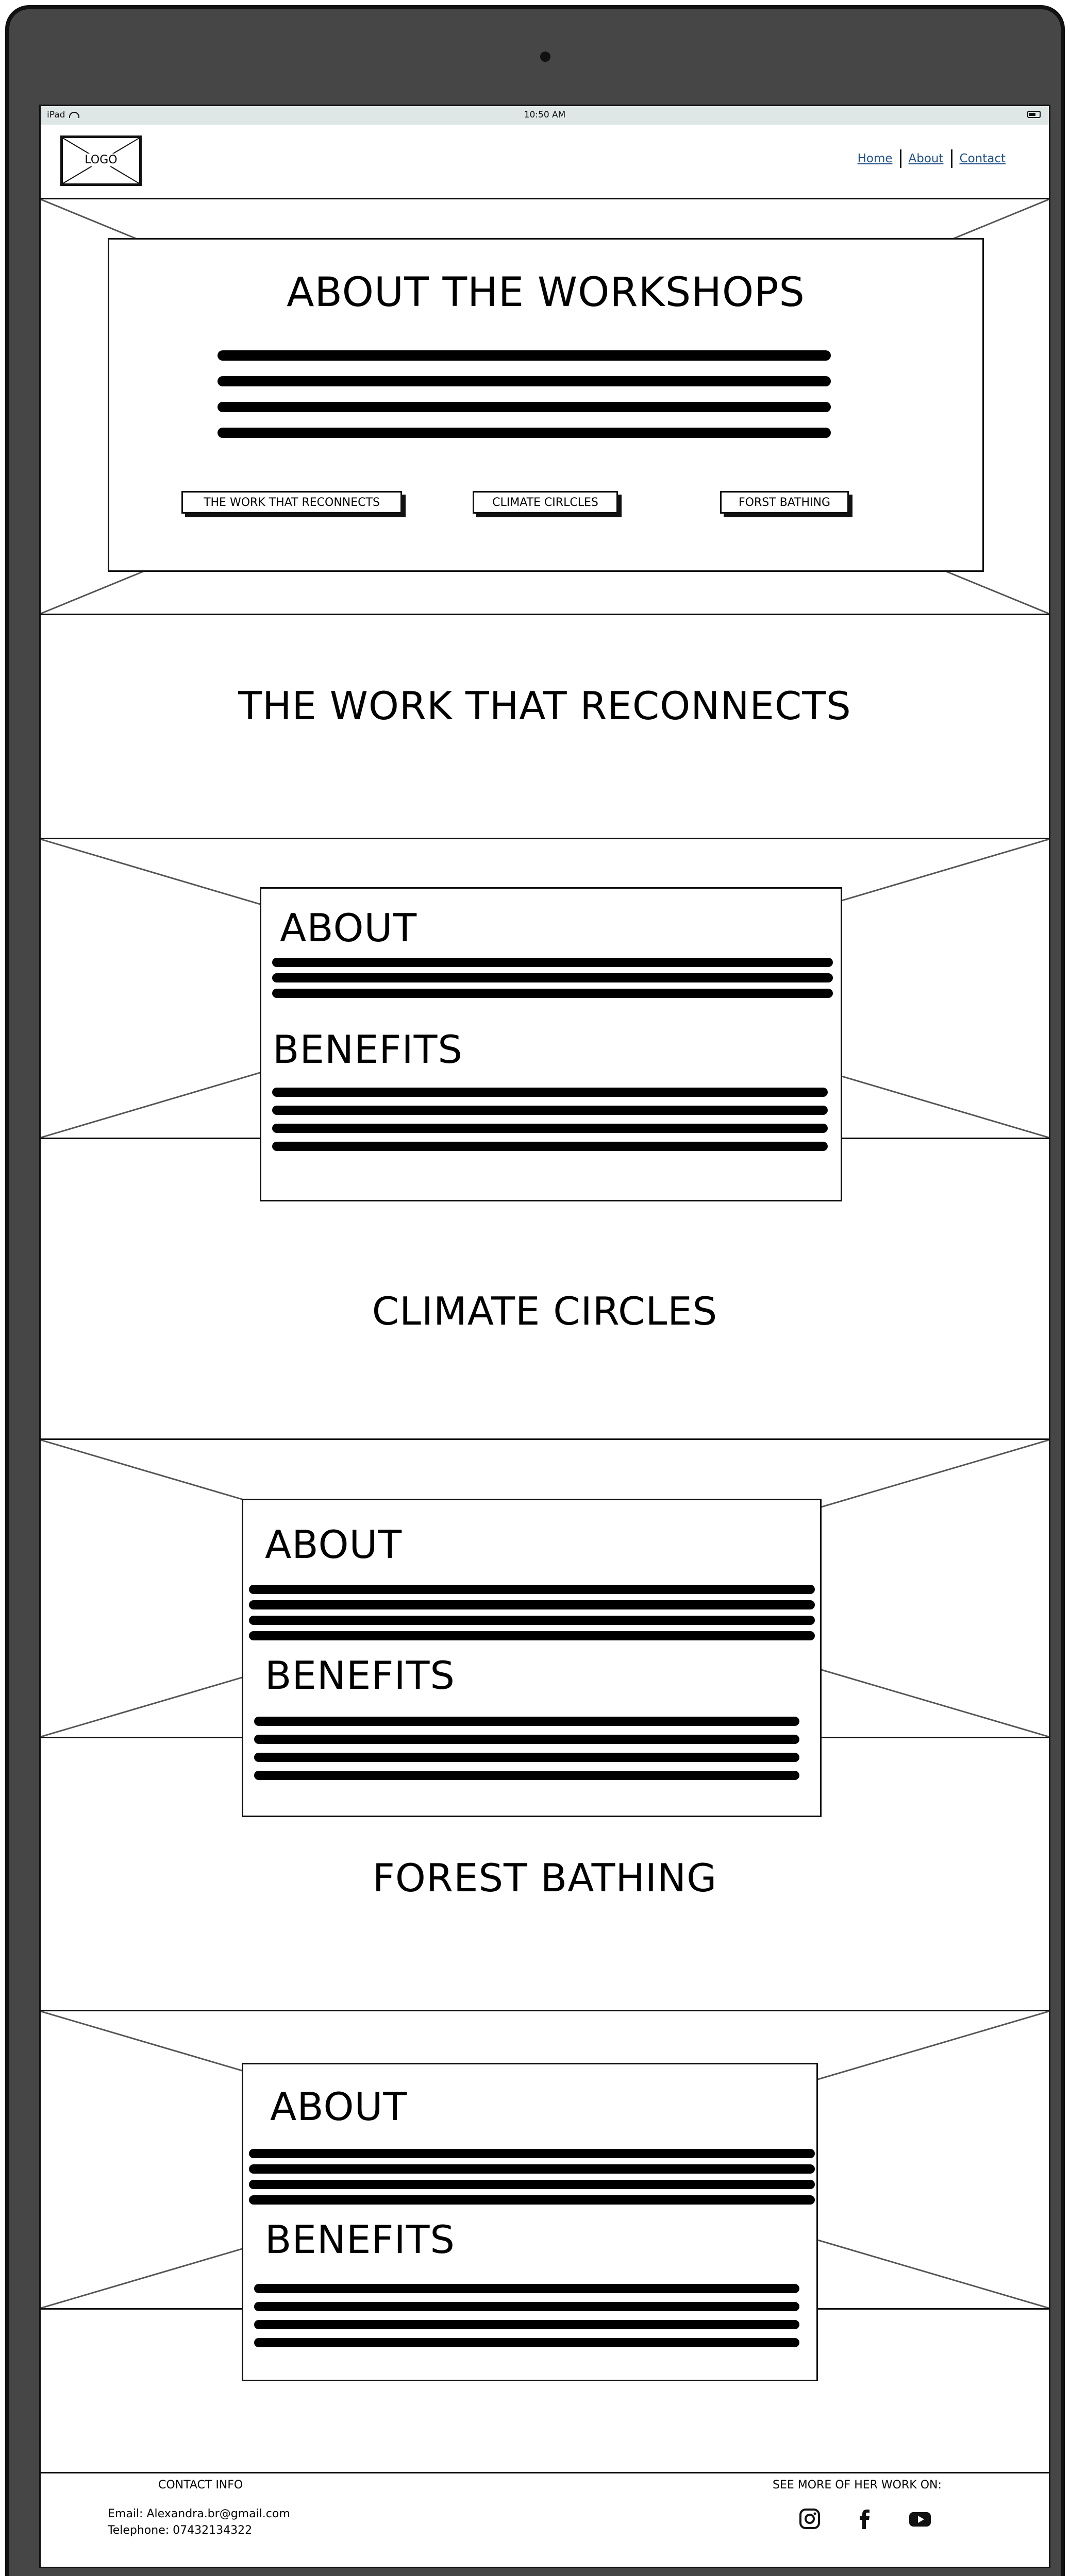 Image resolution: width=1070 pixels, height=2576 pixels. Describe the element at coordinates (532, 1658) in the screenshot. I see `climate-circles-card: ABOUT BENEFITS` at that location.